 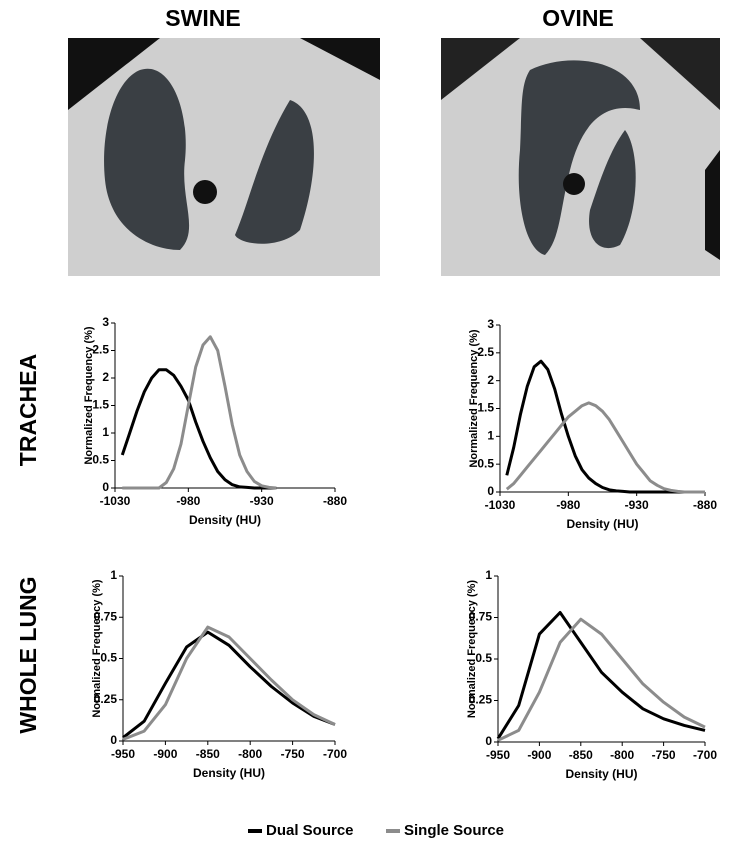 What do you see at coordinates (224, 157) in the screenshot?
I see `ct-image-swine` at bounding box center [224, 157].